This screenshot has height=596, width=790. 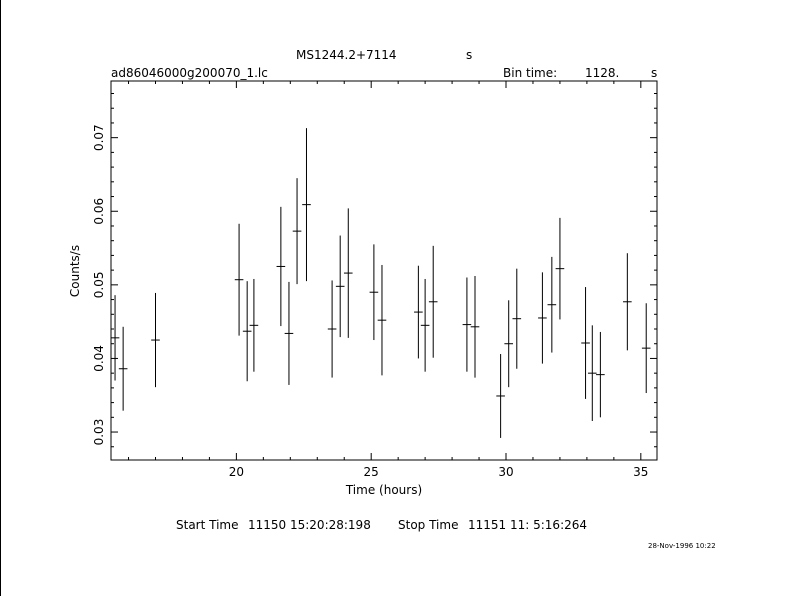 I want to click on page-left-border, so click(x=0, y=298).